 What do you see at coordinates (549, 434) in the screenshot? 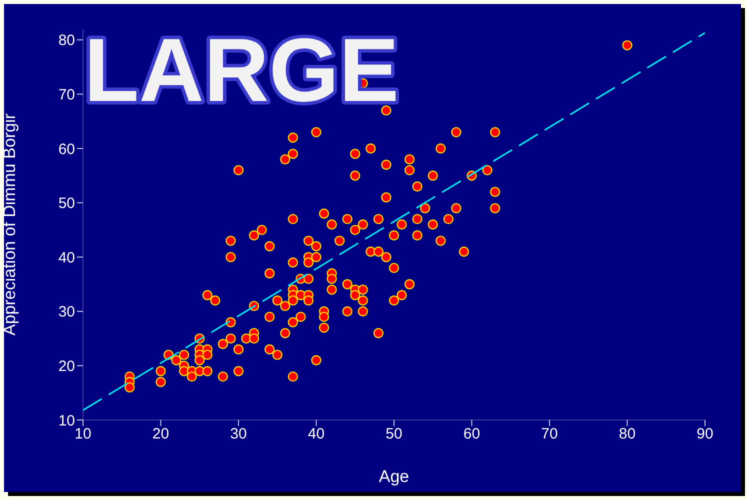
I see `x-tick-label: 70` at bounding box center [549, 434].